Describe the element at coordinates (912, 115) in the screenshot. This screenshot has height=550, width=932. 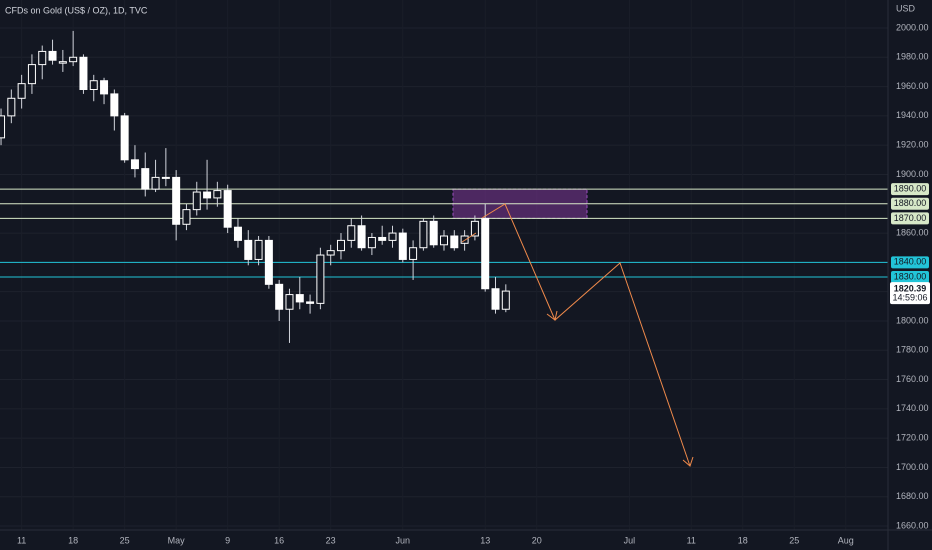
I see `y-tick-label: 1940.00` at that location.